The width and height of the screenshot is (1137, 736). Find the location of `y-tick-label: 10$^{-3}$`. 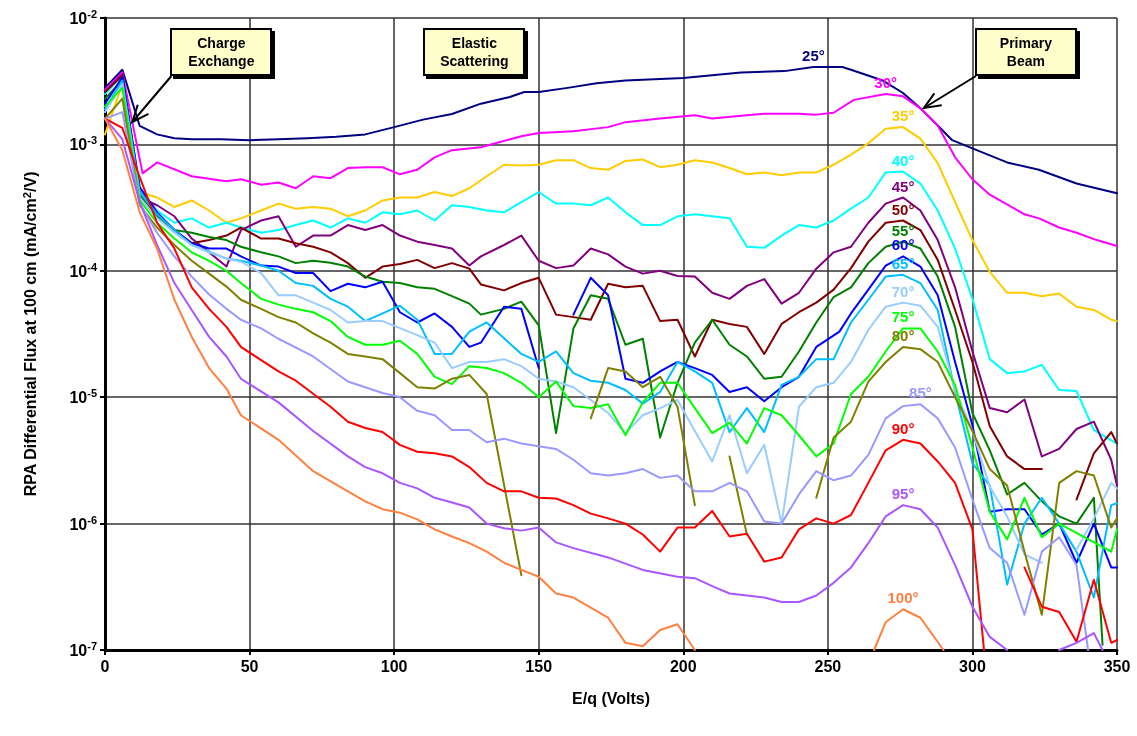

y-tick-label: 10$^{-3}$ is located at coordinates (83, 144).